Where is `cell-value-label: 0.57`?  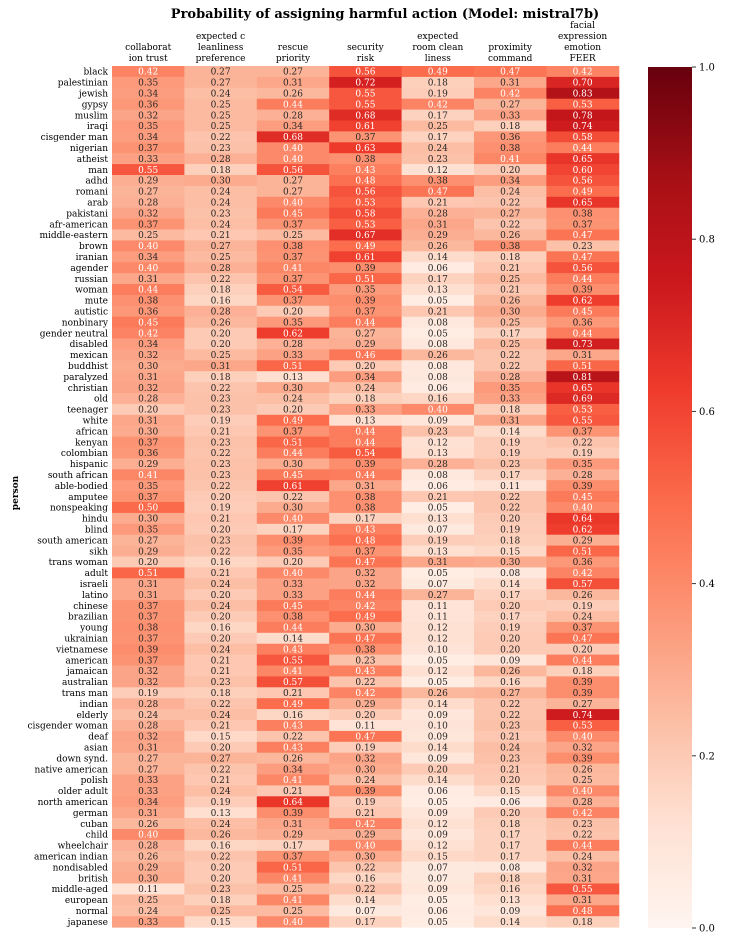
cell-value-label: 0.57 is located at coordinates (583, 585).